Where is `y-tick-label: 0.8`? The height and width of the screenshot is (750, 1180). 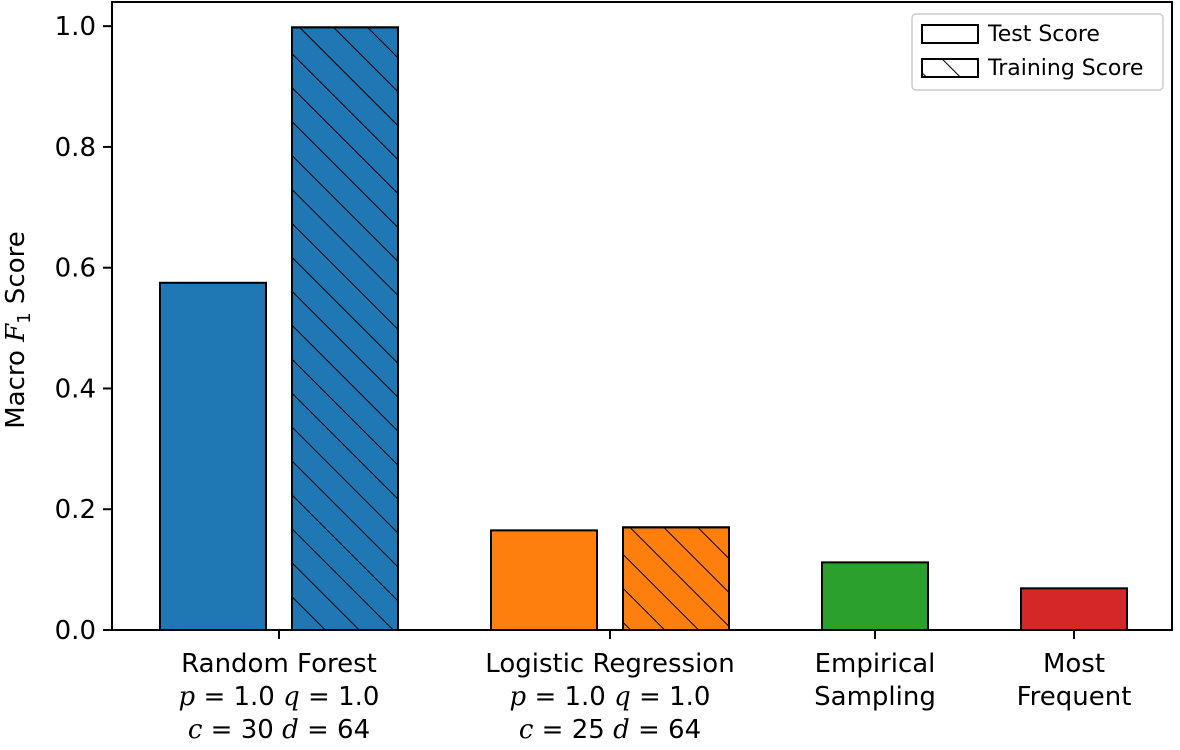 y-tick-label: 0.8 is located at coordinates (75, 148).